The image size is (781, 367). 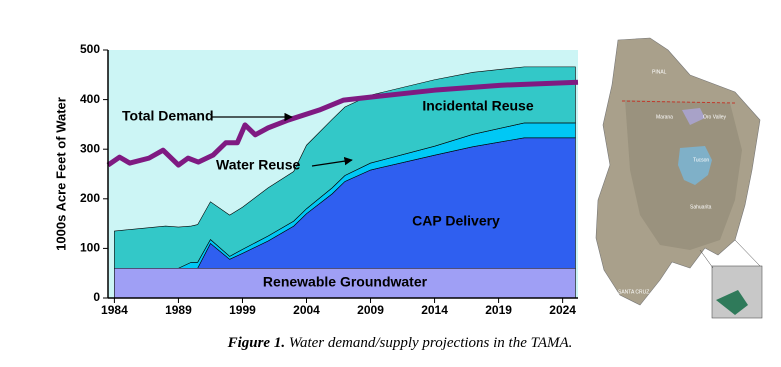 I want to click on series-label: Incidental Reuse, so click(x=477, y=106).